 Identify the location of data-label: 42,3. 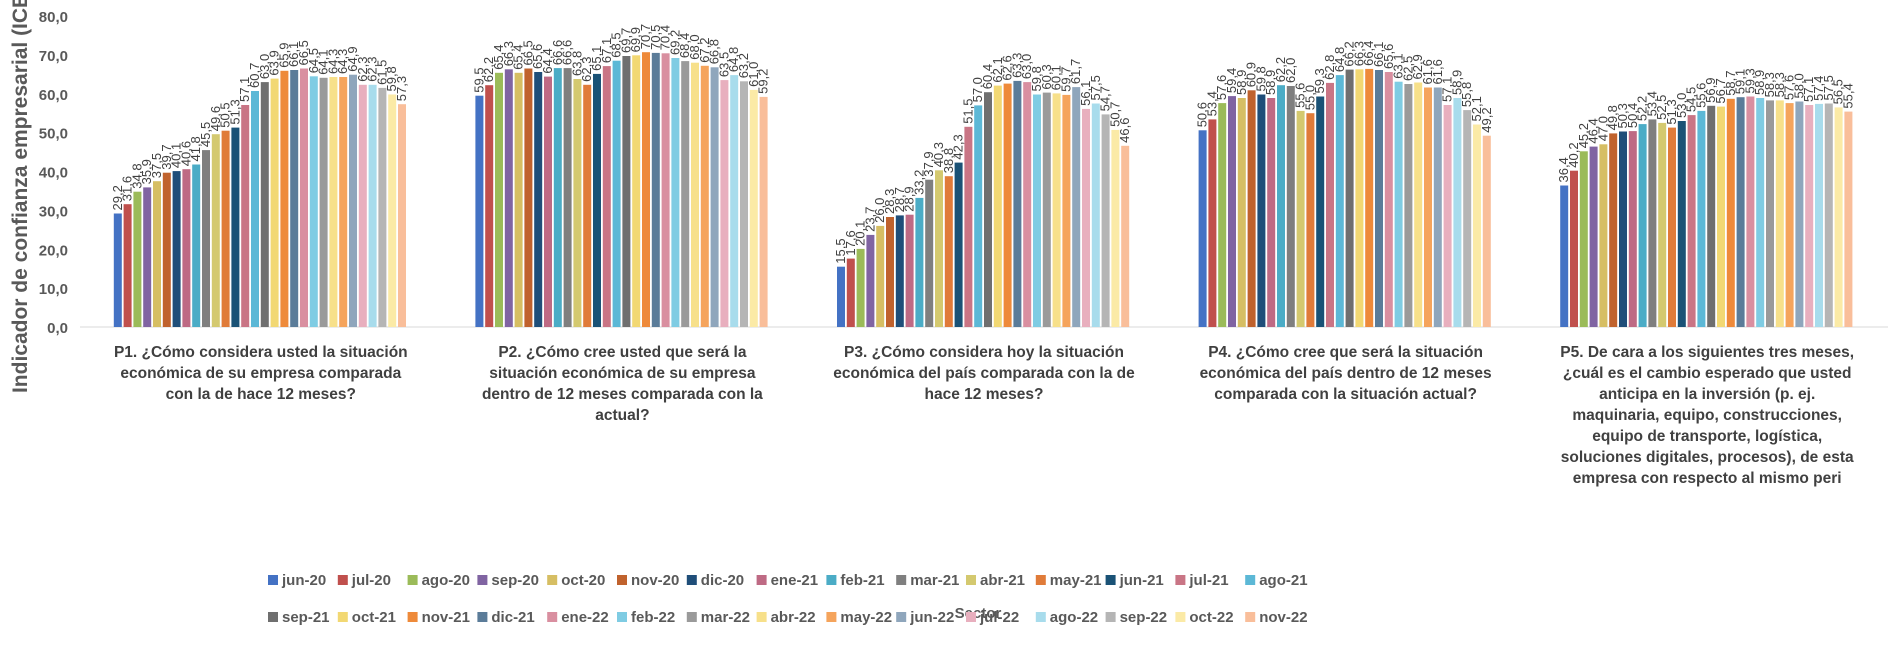
(958, 146).